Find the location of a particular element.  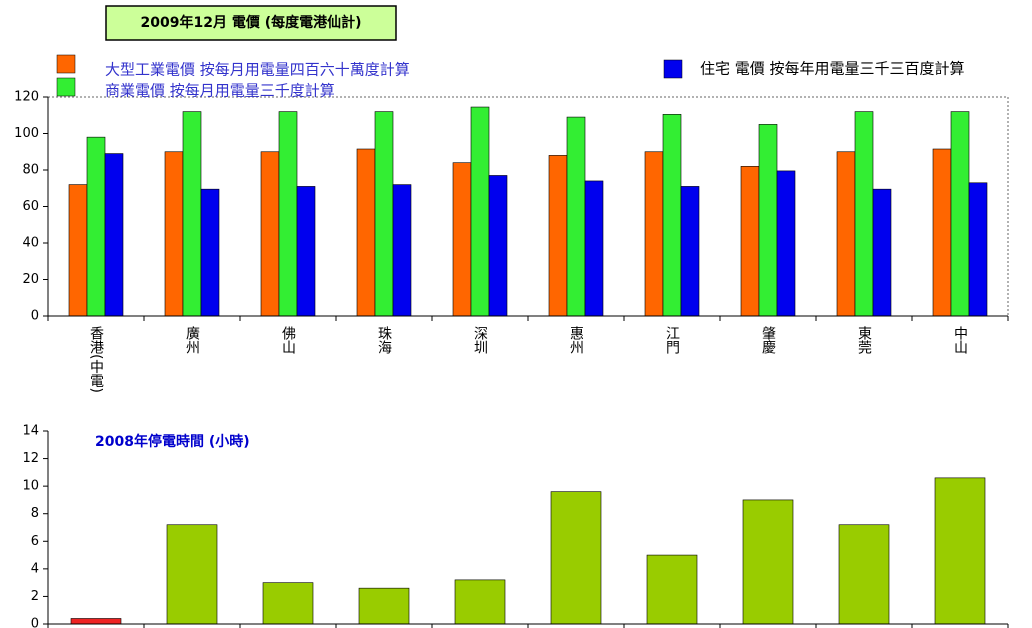

x-tick-label: 廣州 is located at coordinates (192, 339).